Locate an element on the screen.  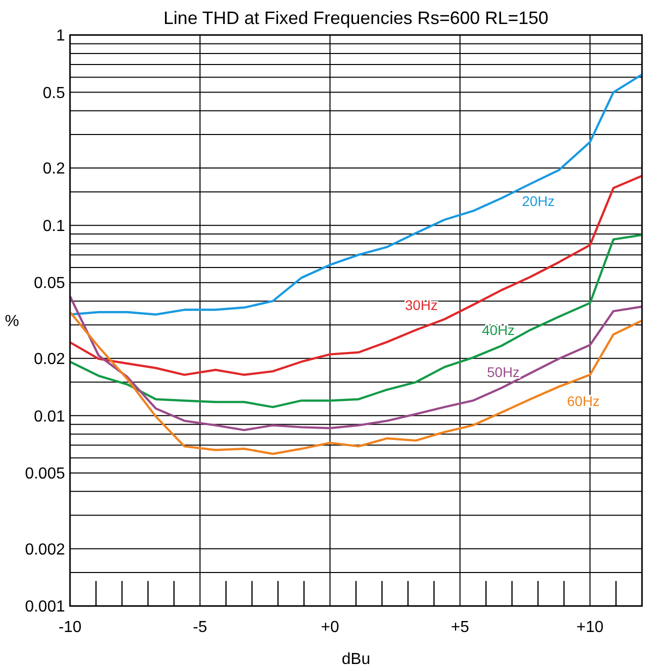
y-tick-label: 0.01 is located at coordinates (50, 417).